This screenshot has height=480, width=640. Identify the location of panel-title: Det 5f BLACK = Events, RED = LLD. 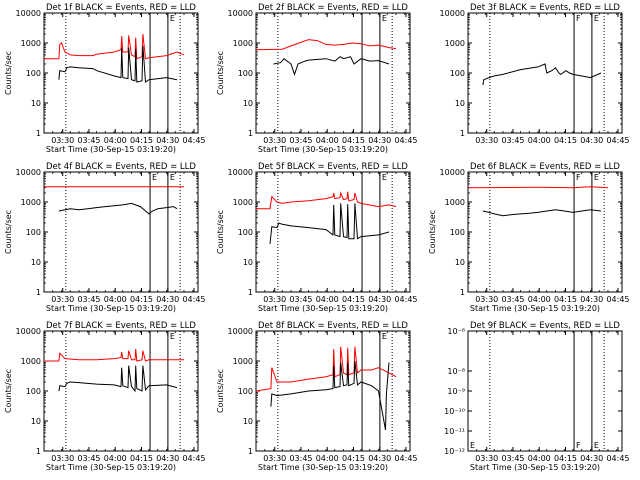
(333, 167).